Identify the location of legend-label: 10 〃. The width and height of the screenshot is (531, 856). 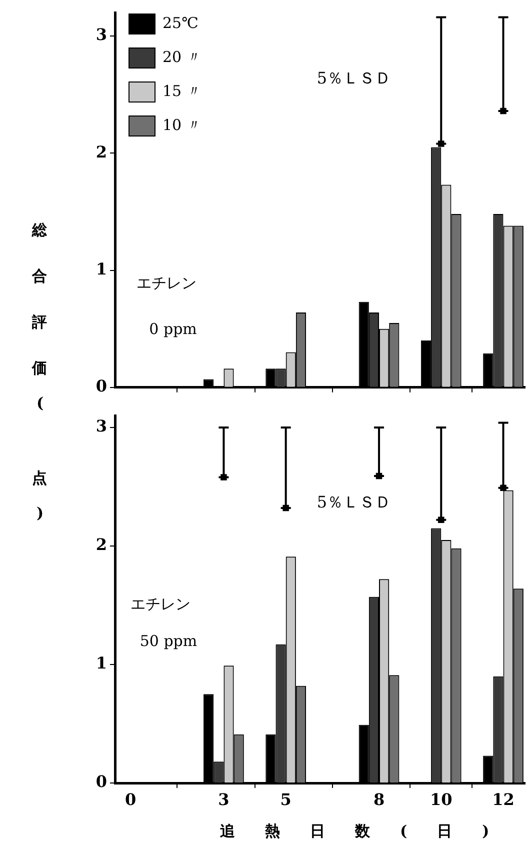
(182, 125).